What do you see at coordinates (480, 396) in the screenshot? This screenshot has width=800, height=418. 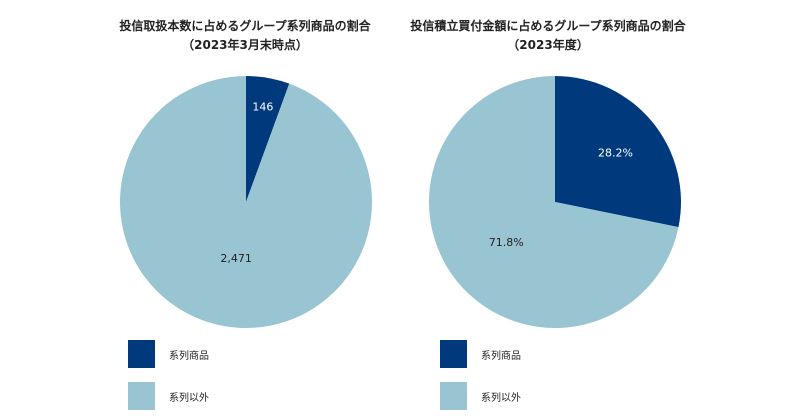 I see `legend-item-other-right: 系列以外` at bounding box center [480, 396].